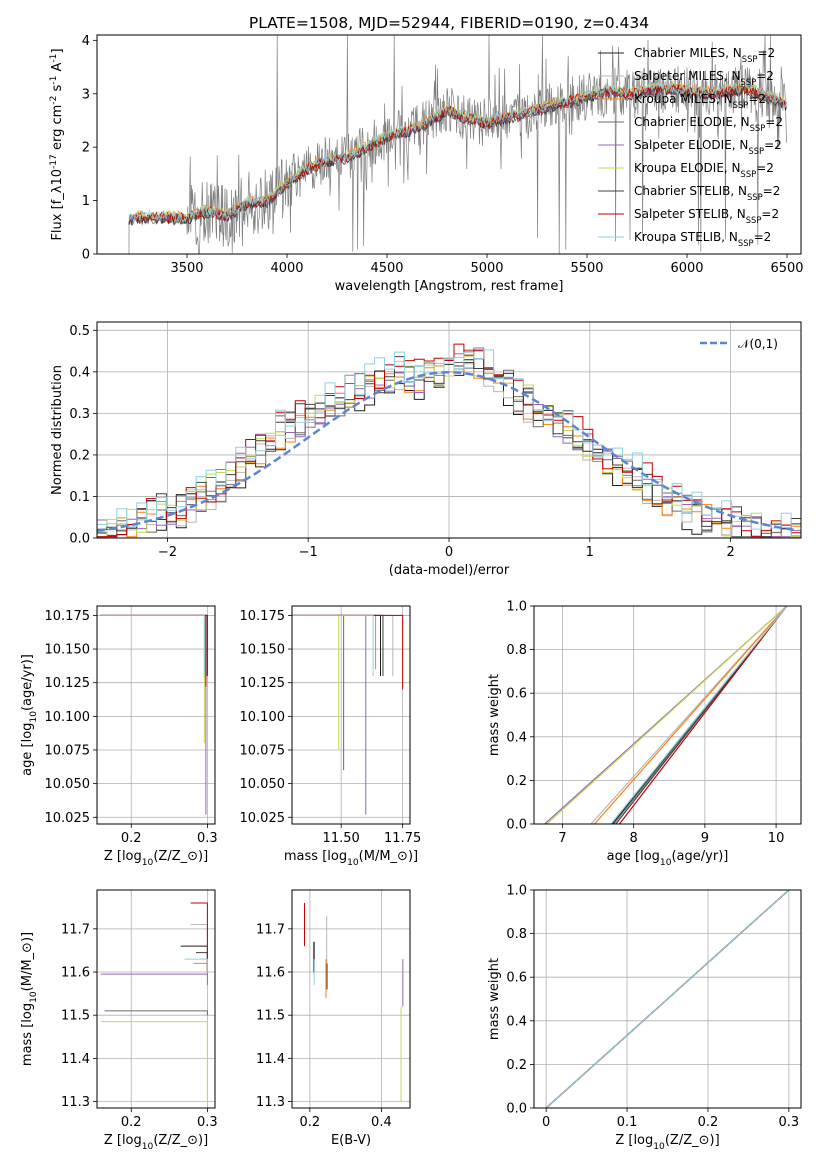  I want to click on x-tick-label: 0, so click(546, 1122).